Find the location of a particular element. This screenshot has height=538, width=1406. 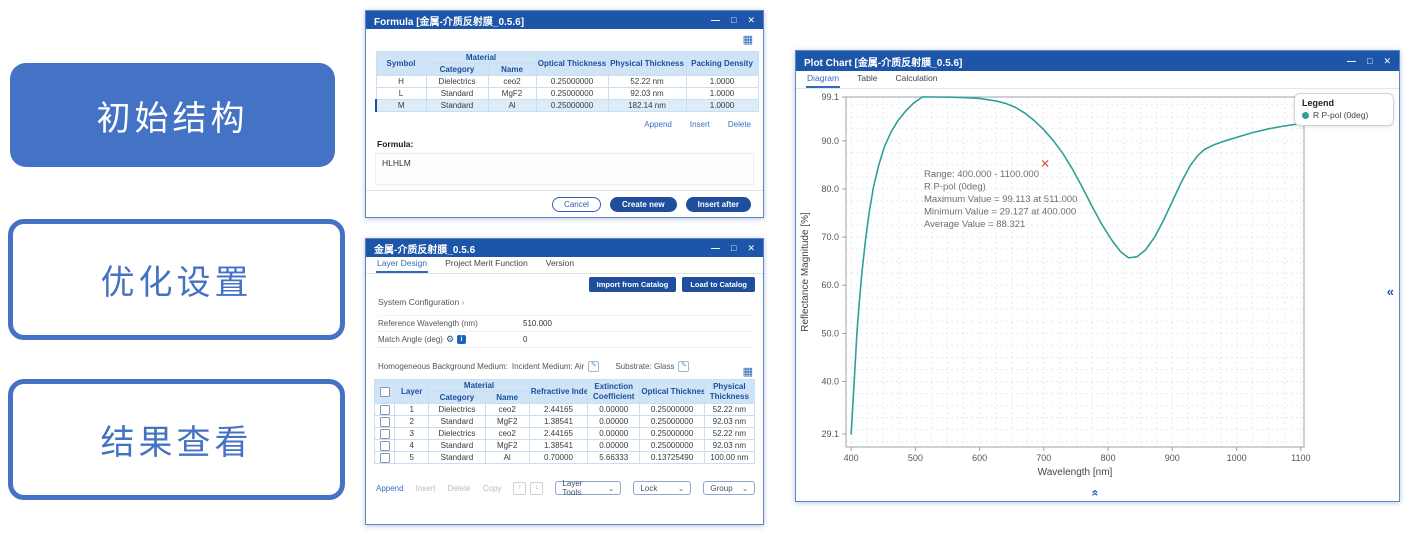

table-cell: 2.44165 is located at coordinates (558, 409).